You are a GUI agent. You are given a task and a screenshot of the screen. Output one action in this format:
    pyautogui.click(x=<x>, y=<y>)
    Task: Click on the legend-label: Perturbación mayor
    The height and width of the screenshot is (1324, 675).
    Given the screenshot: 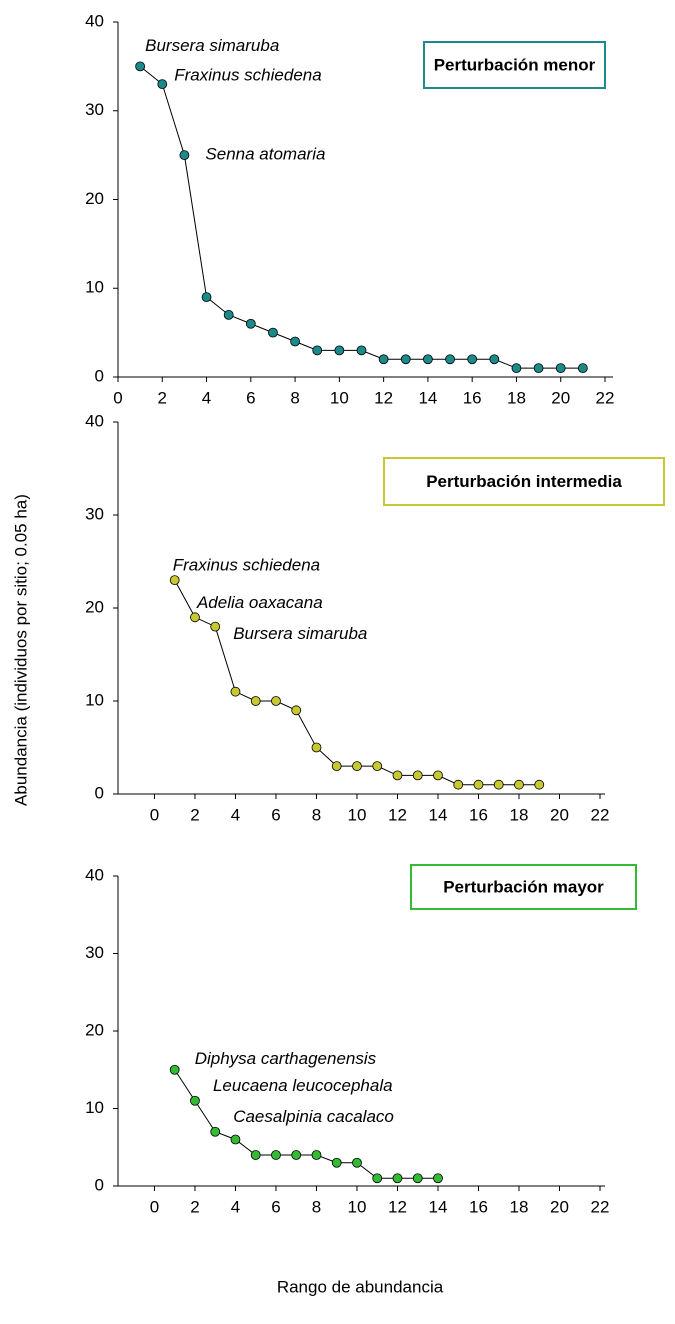 What is the action you would take?
    pyautogui.click(x=523, y=886)
    